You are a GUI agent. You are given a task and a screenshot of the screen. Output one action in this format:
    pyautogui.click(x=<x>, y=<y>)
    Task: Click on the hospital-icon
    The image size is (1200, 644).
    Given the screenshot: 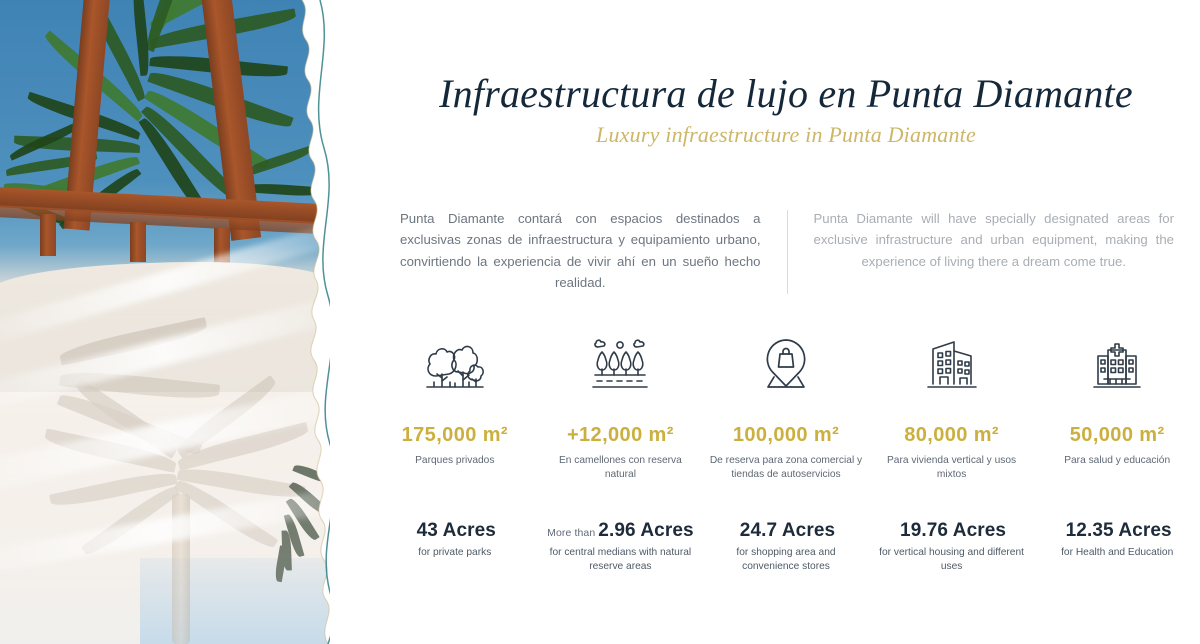 What is the action you would take?
    pyautogui.click(x=1117, y=366)
    